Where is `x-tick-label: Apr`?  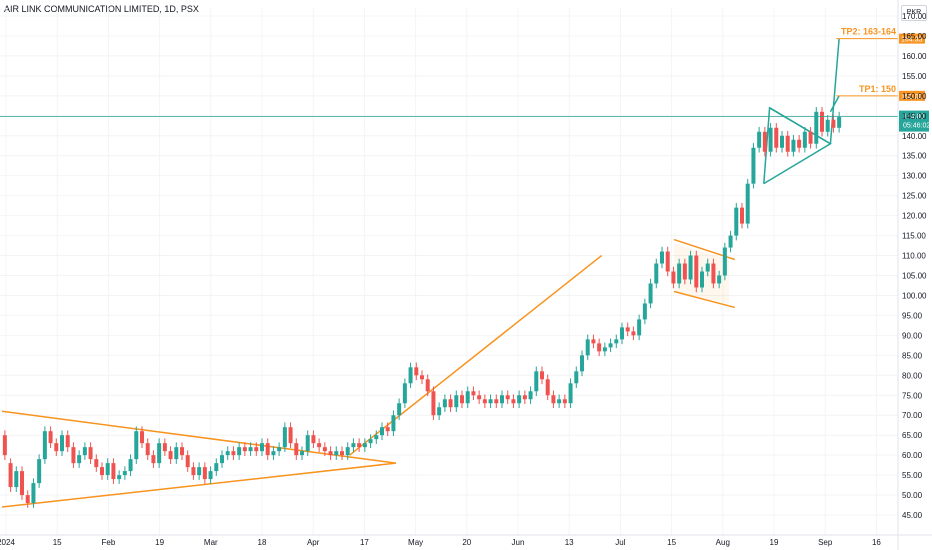 x-tick-label: Apr is located at coordinates (313, 542).